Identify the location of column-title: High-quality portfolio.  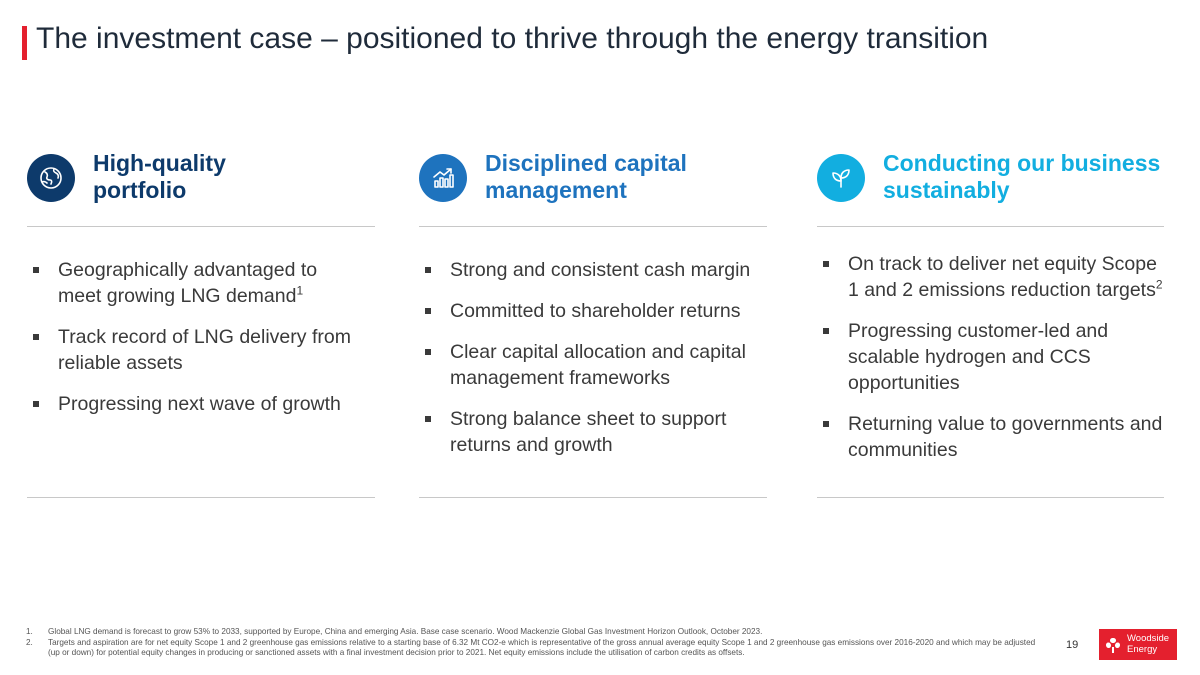
(159, 177).